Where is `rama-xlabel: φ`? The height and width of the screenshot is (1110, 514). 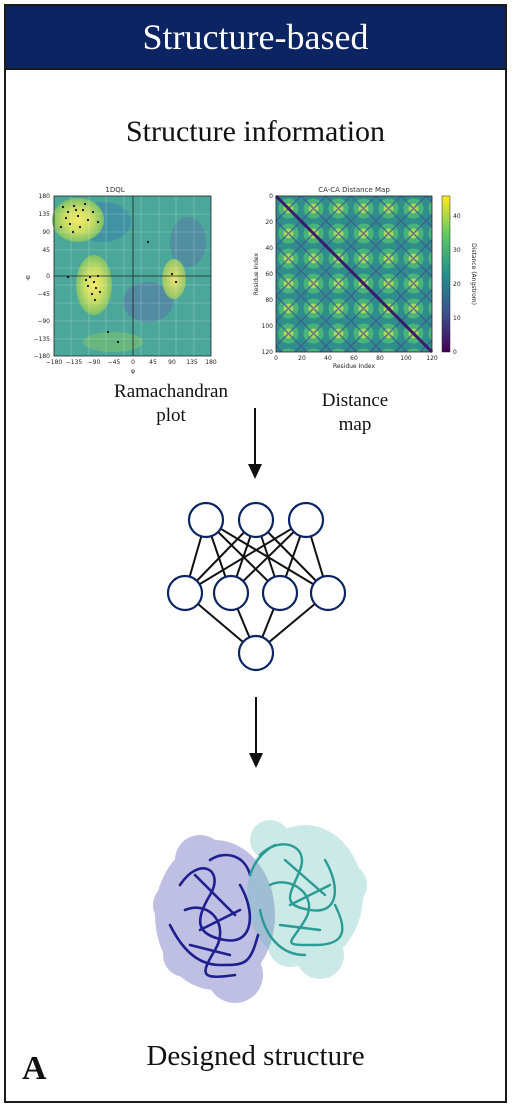 rama-xlabel: φ is located at coordinates (133, 371).